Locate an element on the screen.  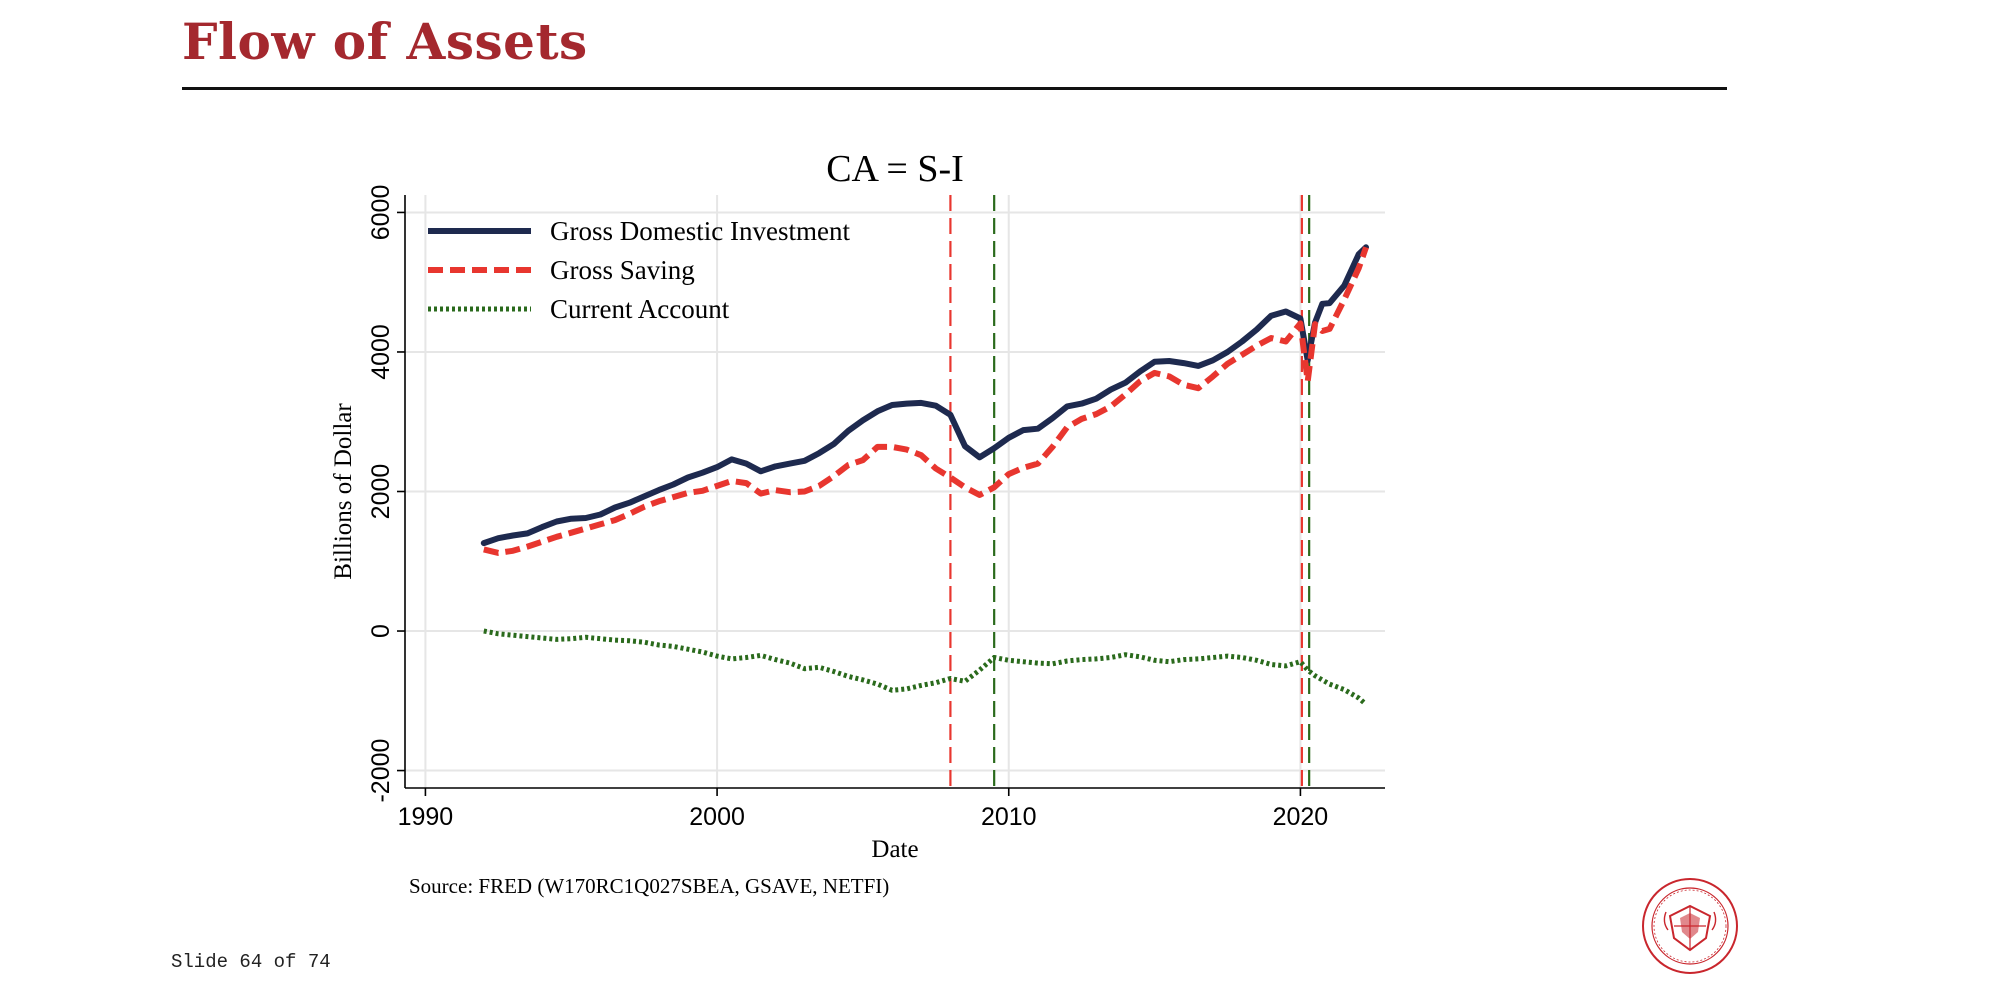
y-tick-label: 6000 is located at coordinates (381, 213).